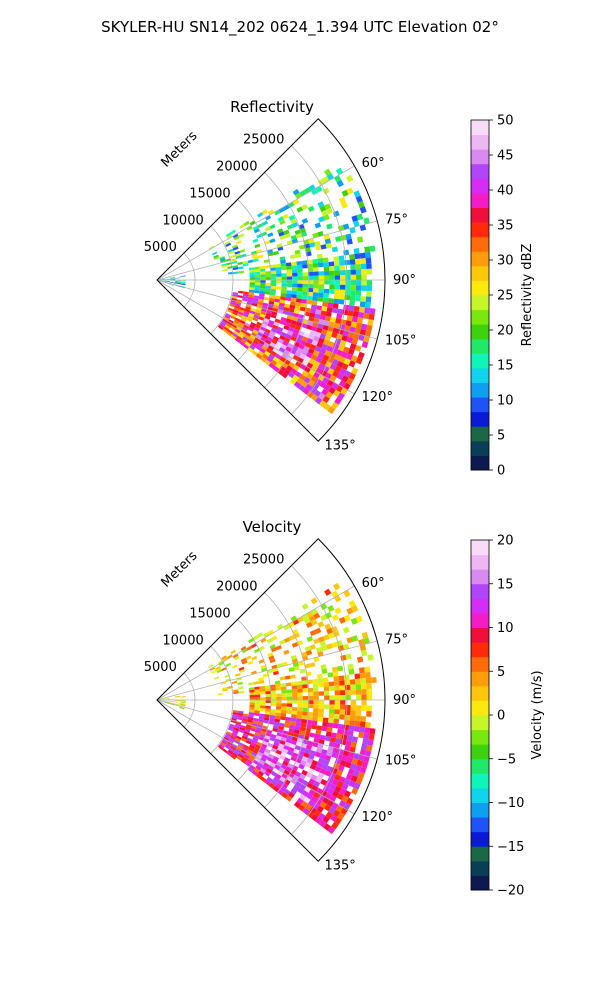 Image resolution: width=600 pixels, height=1000 pixels. I want to click on radial-tick-label: 15000, so click(209, 193).